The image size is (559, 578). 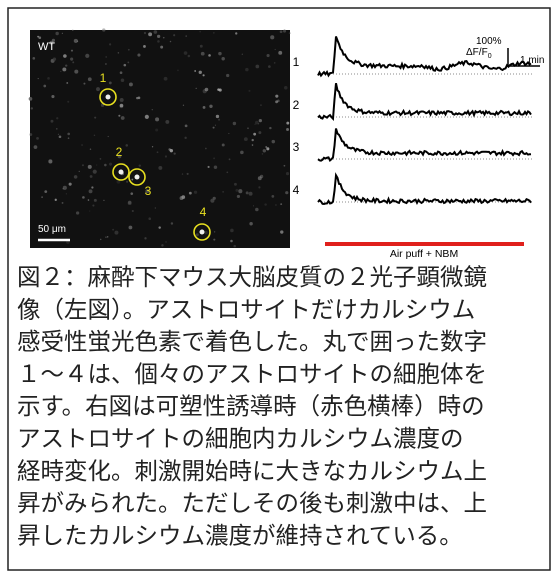 What do you see at coordinates (155, 156) in the screenshot?
I see `cell-circles: 1 2 3 4` at bounding box center [155, 156].